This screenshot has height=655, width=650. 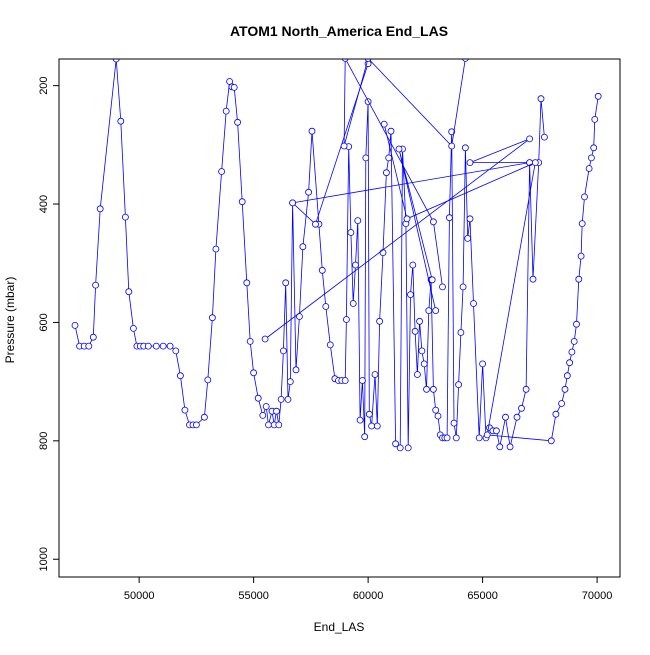 I want to click on x-axis-label: End_LAS, so click(x=339, y=627).